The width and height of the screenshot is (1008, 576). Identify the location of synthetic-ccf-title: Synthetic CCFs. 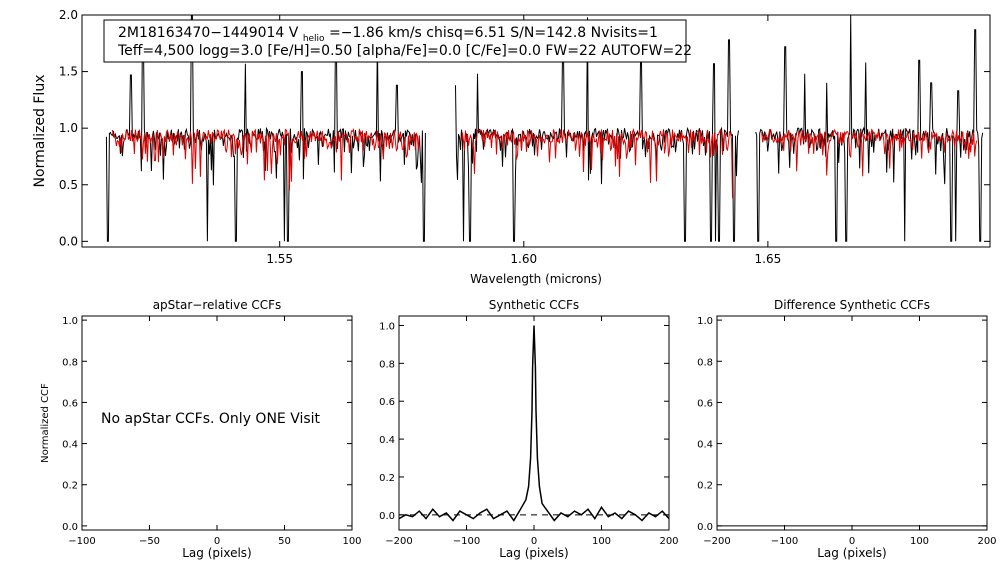
(534, 305).